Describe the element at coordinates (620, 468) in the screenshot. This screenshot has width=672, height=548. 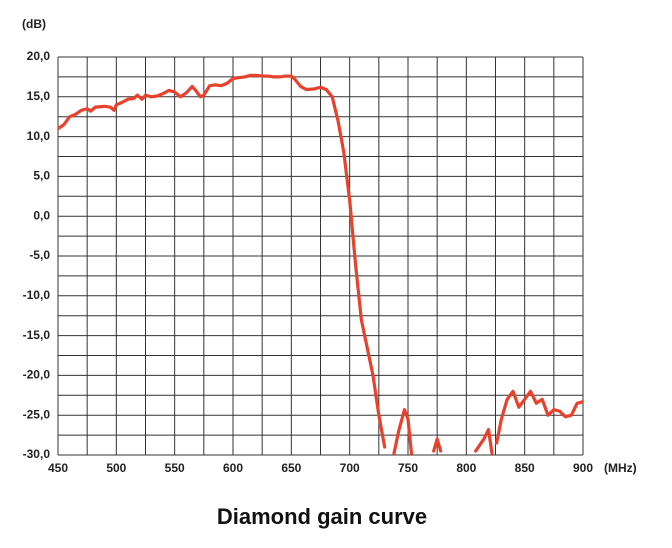
I see `x-axis-label: (MHz)` at that location.